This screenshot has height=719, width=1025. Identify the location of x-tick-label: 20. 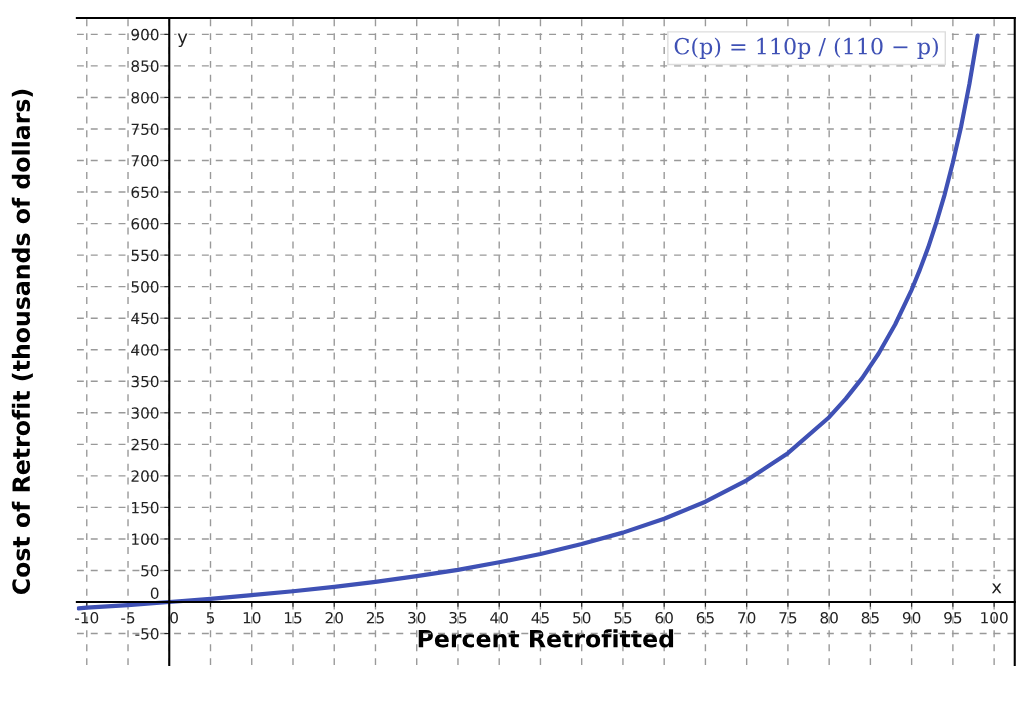
(334, 618).